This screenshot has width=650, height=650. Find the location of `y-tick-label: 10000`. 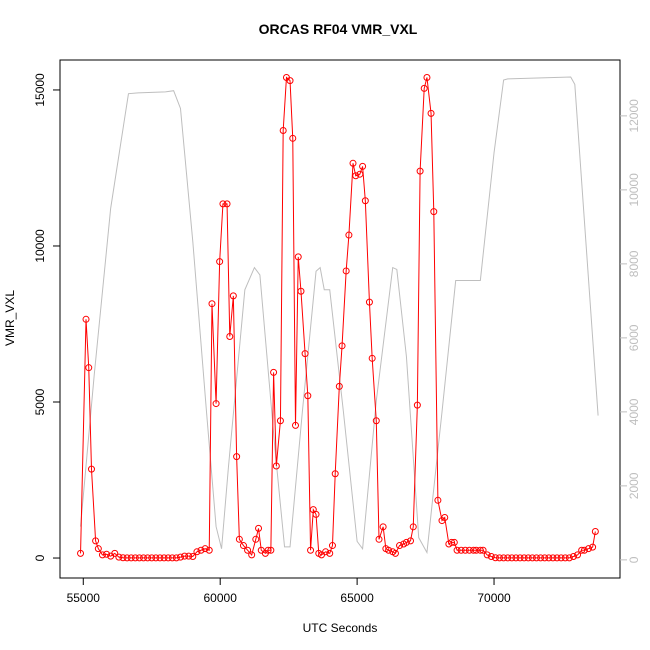

y-tick-label: 10000 is located at coordinates (40, 246).